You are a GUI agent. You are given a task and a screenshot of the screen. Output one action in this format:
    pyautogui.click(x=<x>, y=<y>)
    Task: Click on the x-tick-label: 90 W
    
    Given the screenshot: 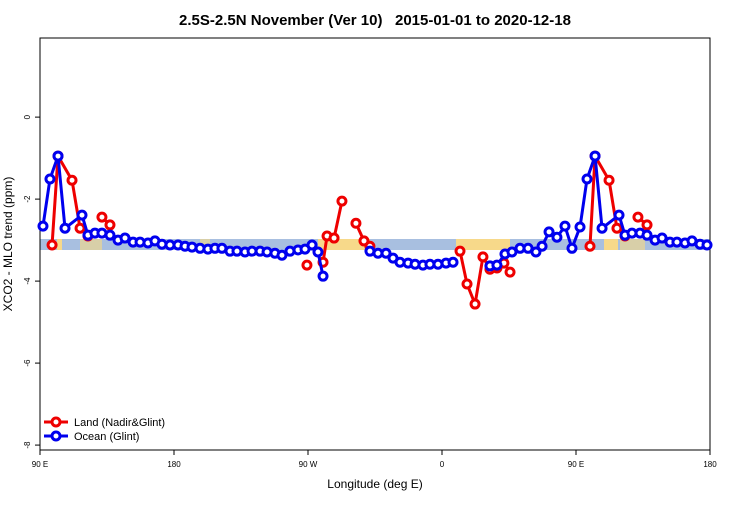 What is the action you would take?
    pyautogui.click(x=308, y=464)
    